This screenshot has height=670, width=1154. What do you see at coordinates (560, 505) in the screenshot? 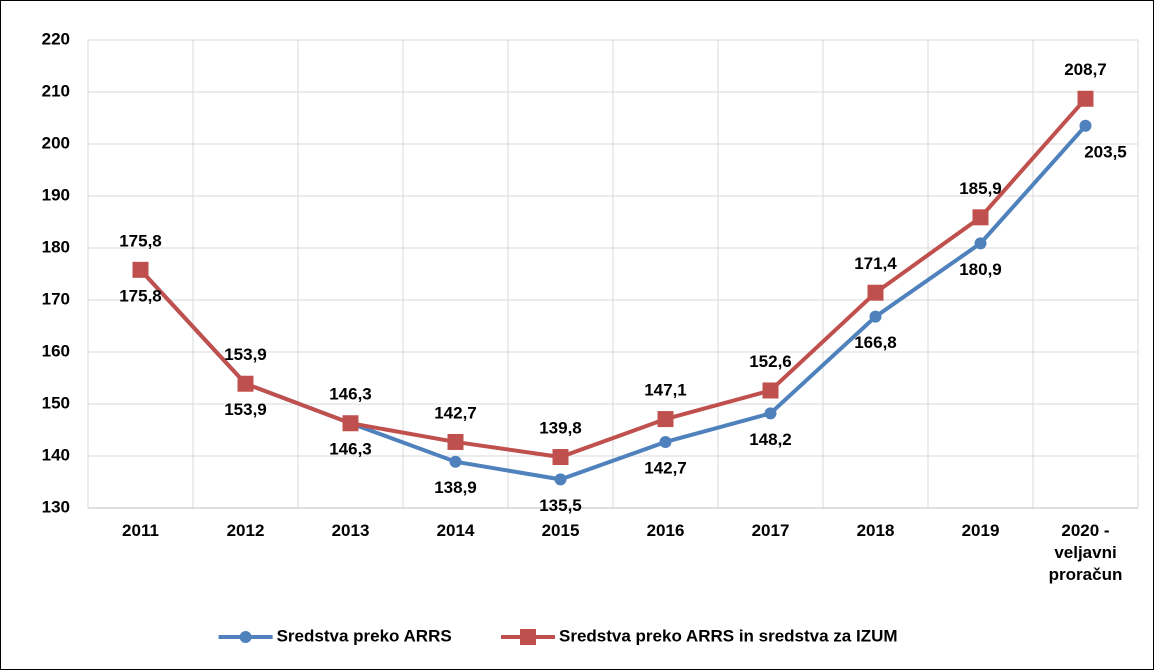
I see `data-label: 135,5` at bounding box center [560, 505].